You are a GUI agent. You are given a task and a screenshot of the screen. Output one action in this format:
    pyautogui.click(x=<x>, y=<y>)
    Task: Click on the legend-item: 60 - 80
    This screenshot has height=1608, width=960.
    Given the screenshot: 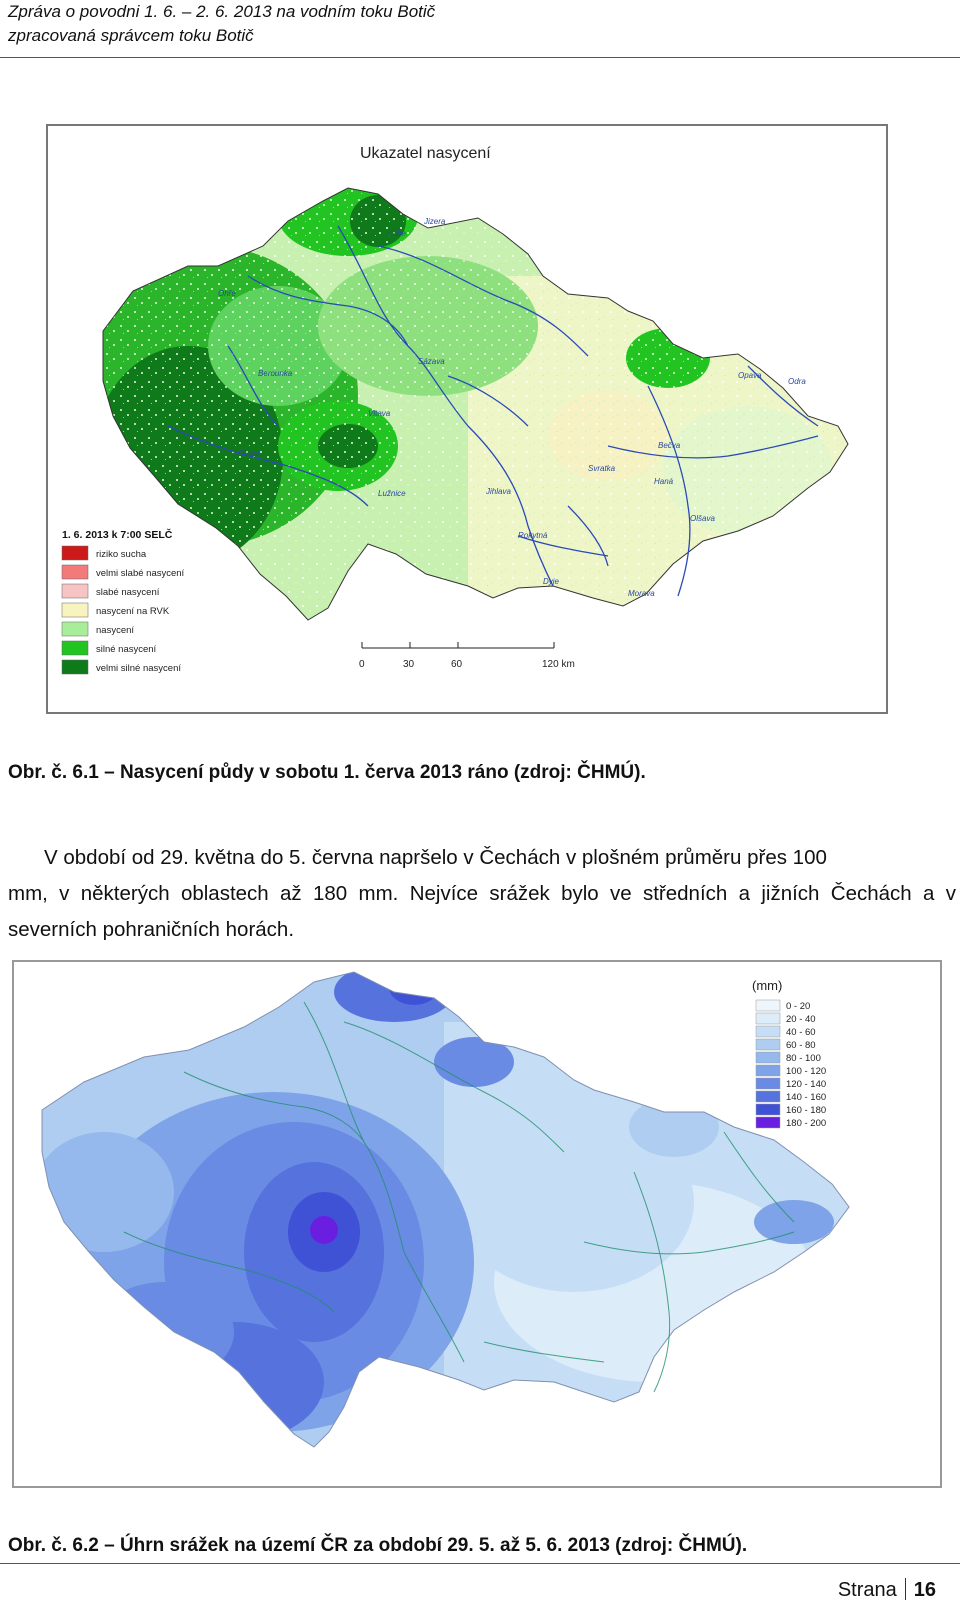 What is the action you would take?
    pyautogui.click(x=785, y=1044)
    